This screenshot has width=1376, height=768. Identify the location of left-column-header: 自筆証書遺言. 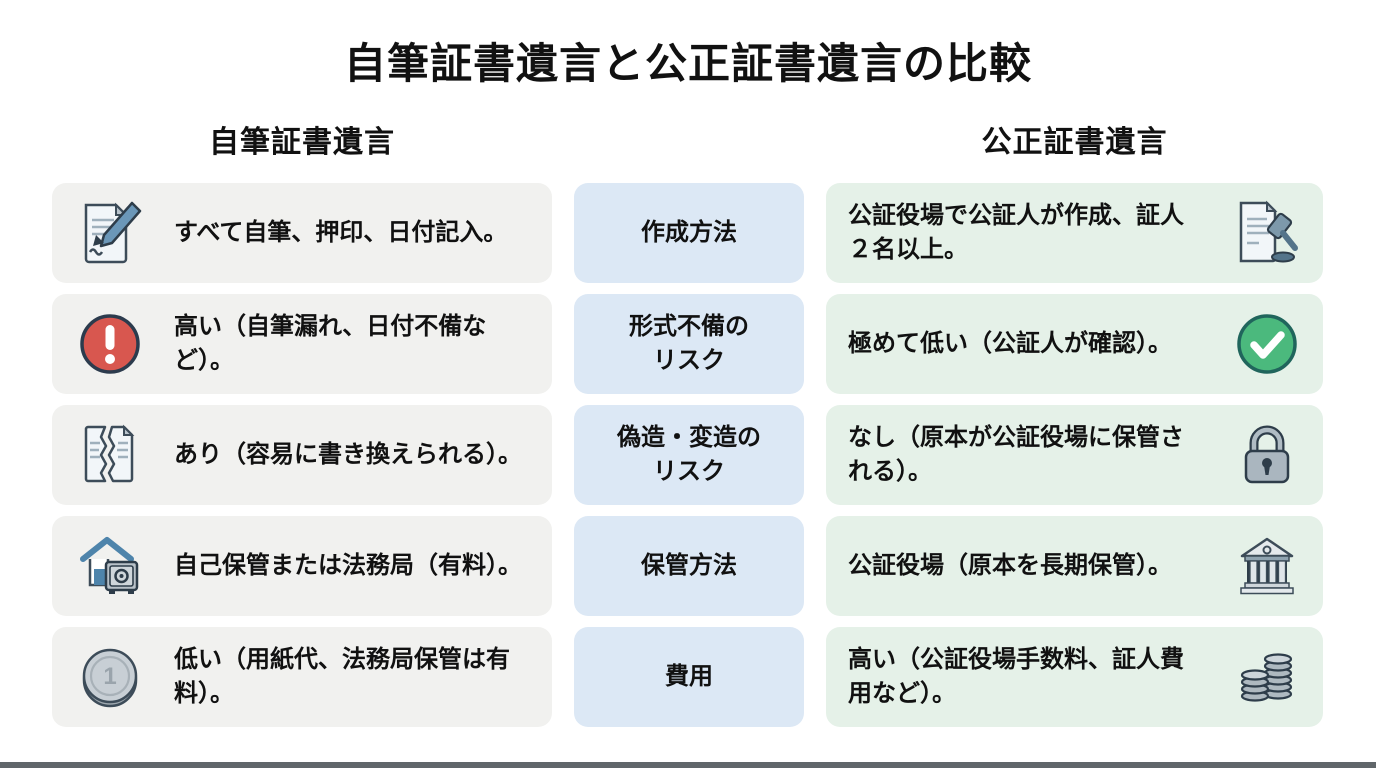
(302, 142).